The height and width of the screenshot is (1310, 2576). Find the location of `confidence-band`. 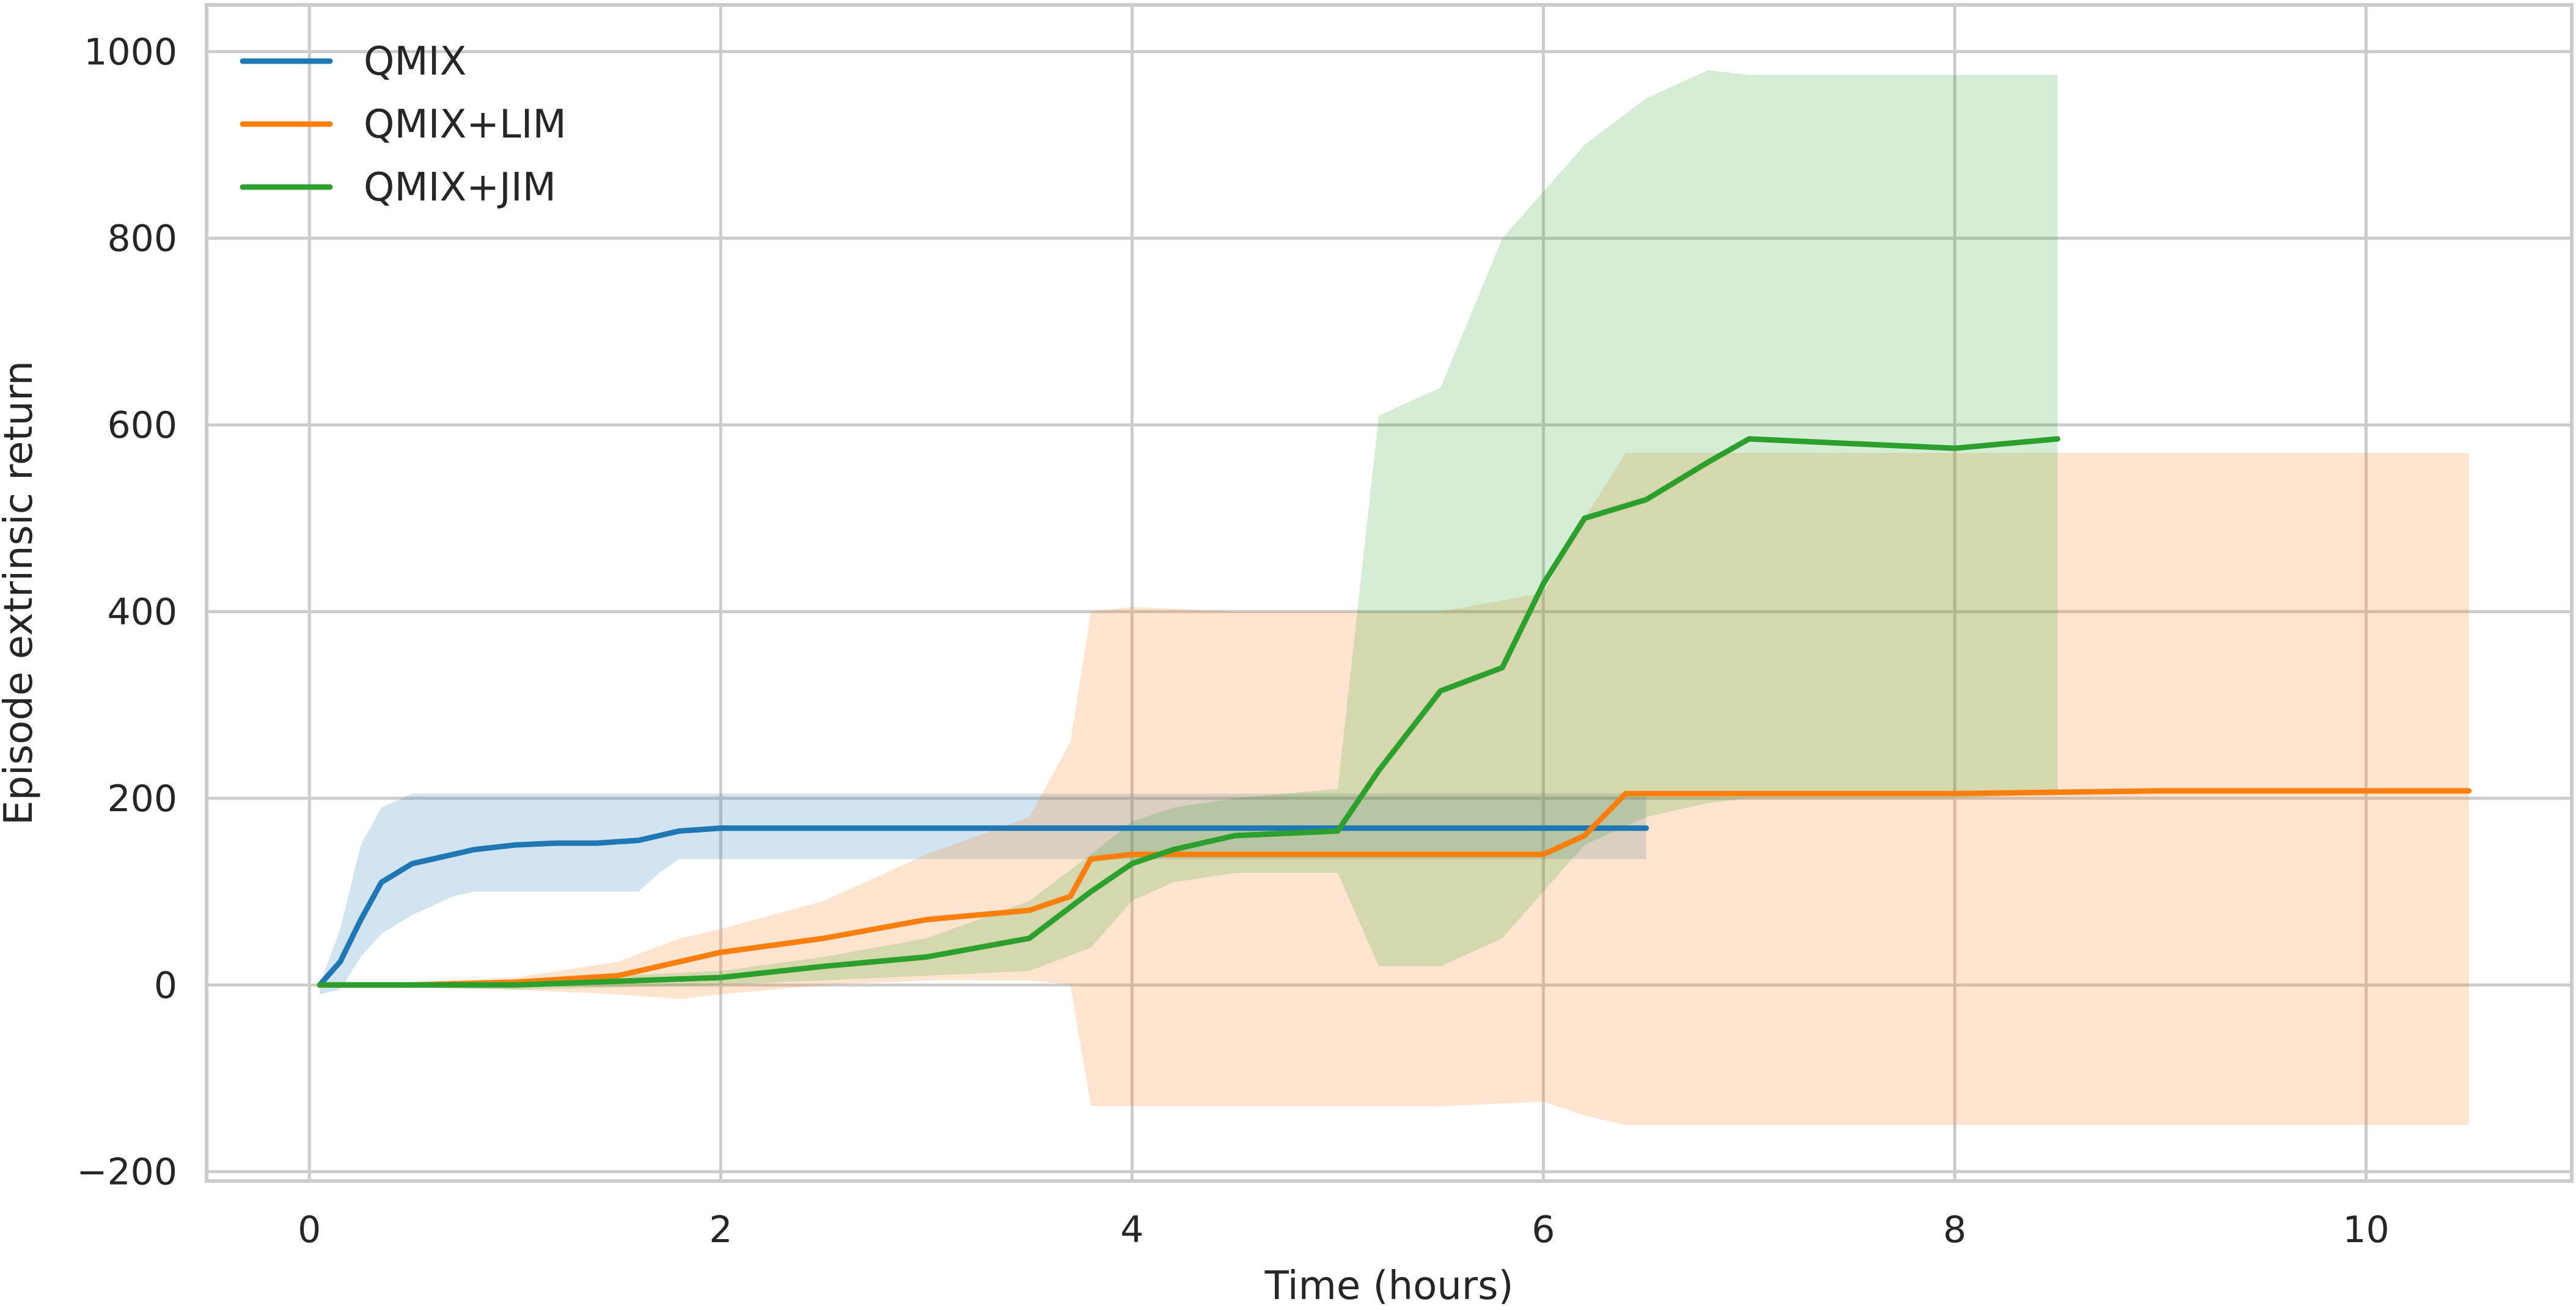

confidence-band is located at coordinates (983, 894).